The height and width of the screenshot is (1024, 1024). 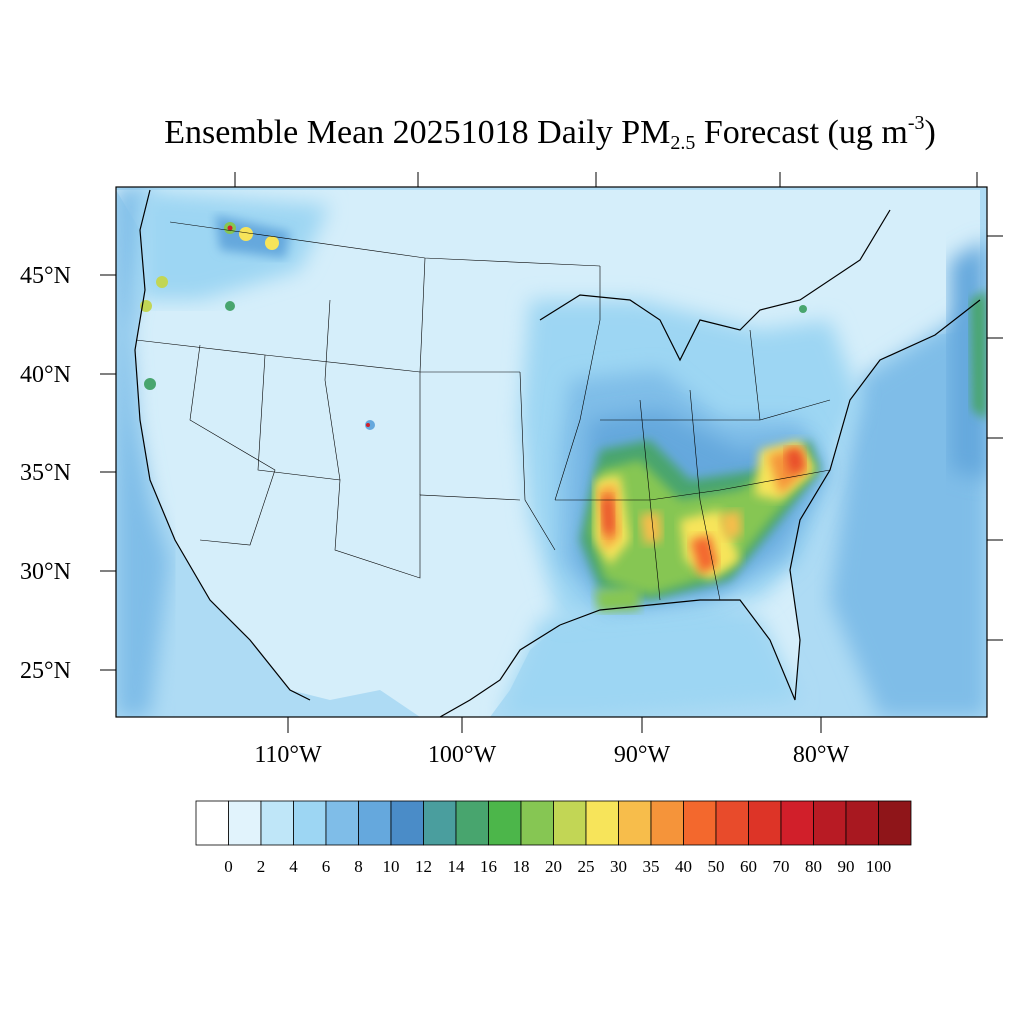 What do you see at coordinates (801, 132) in the screenshot?
I see `title-middle: Forecast (ug m` at bounding box center [801, 132].